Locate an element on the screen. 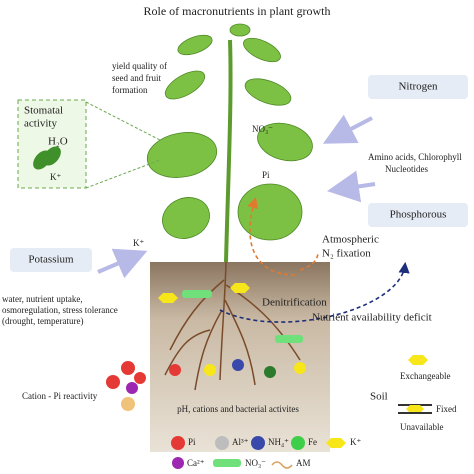  process: Nutrient availability deficit is located at coordinates (372, 318).